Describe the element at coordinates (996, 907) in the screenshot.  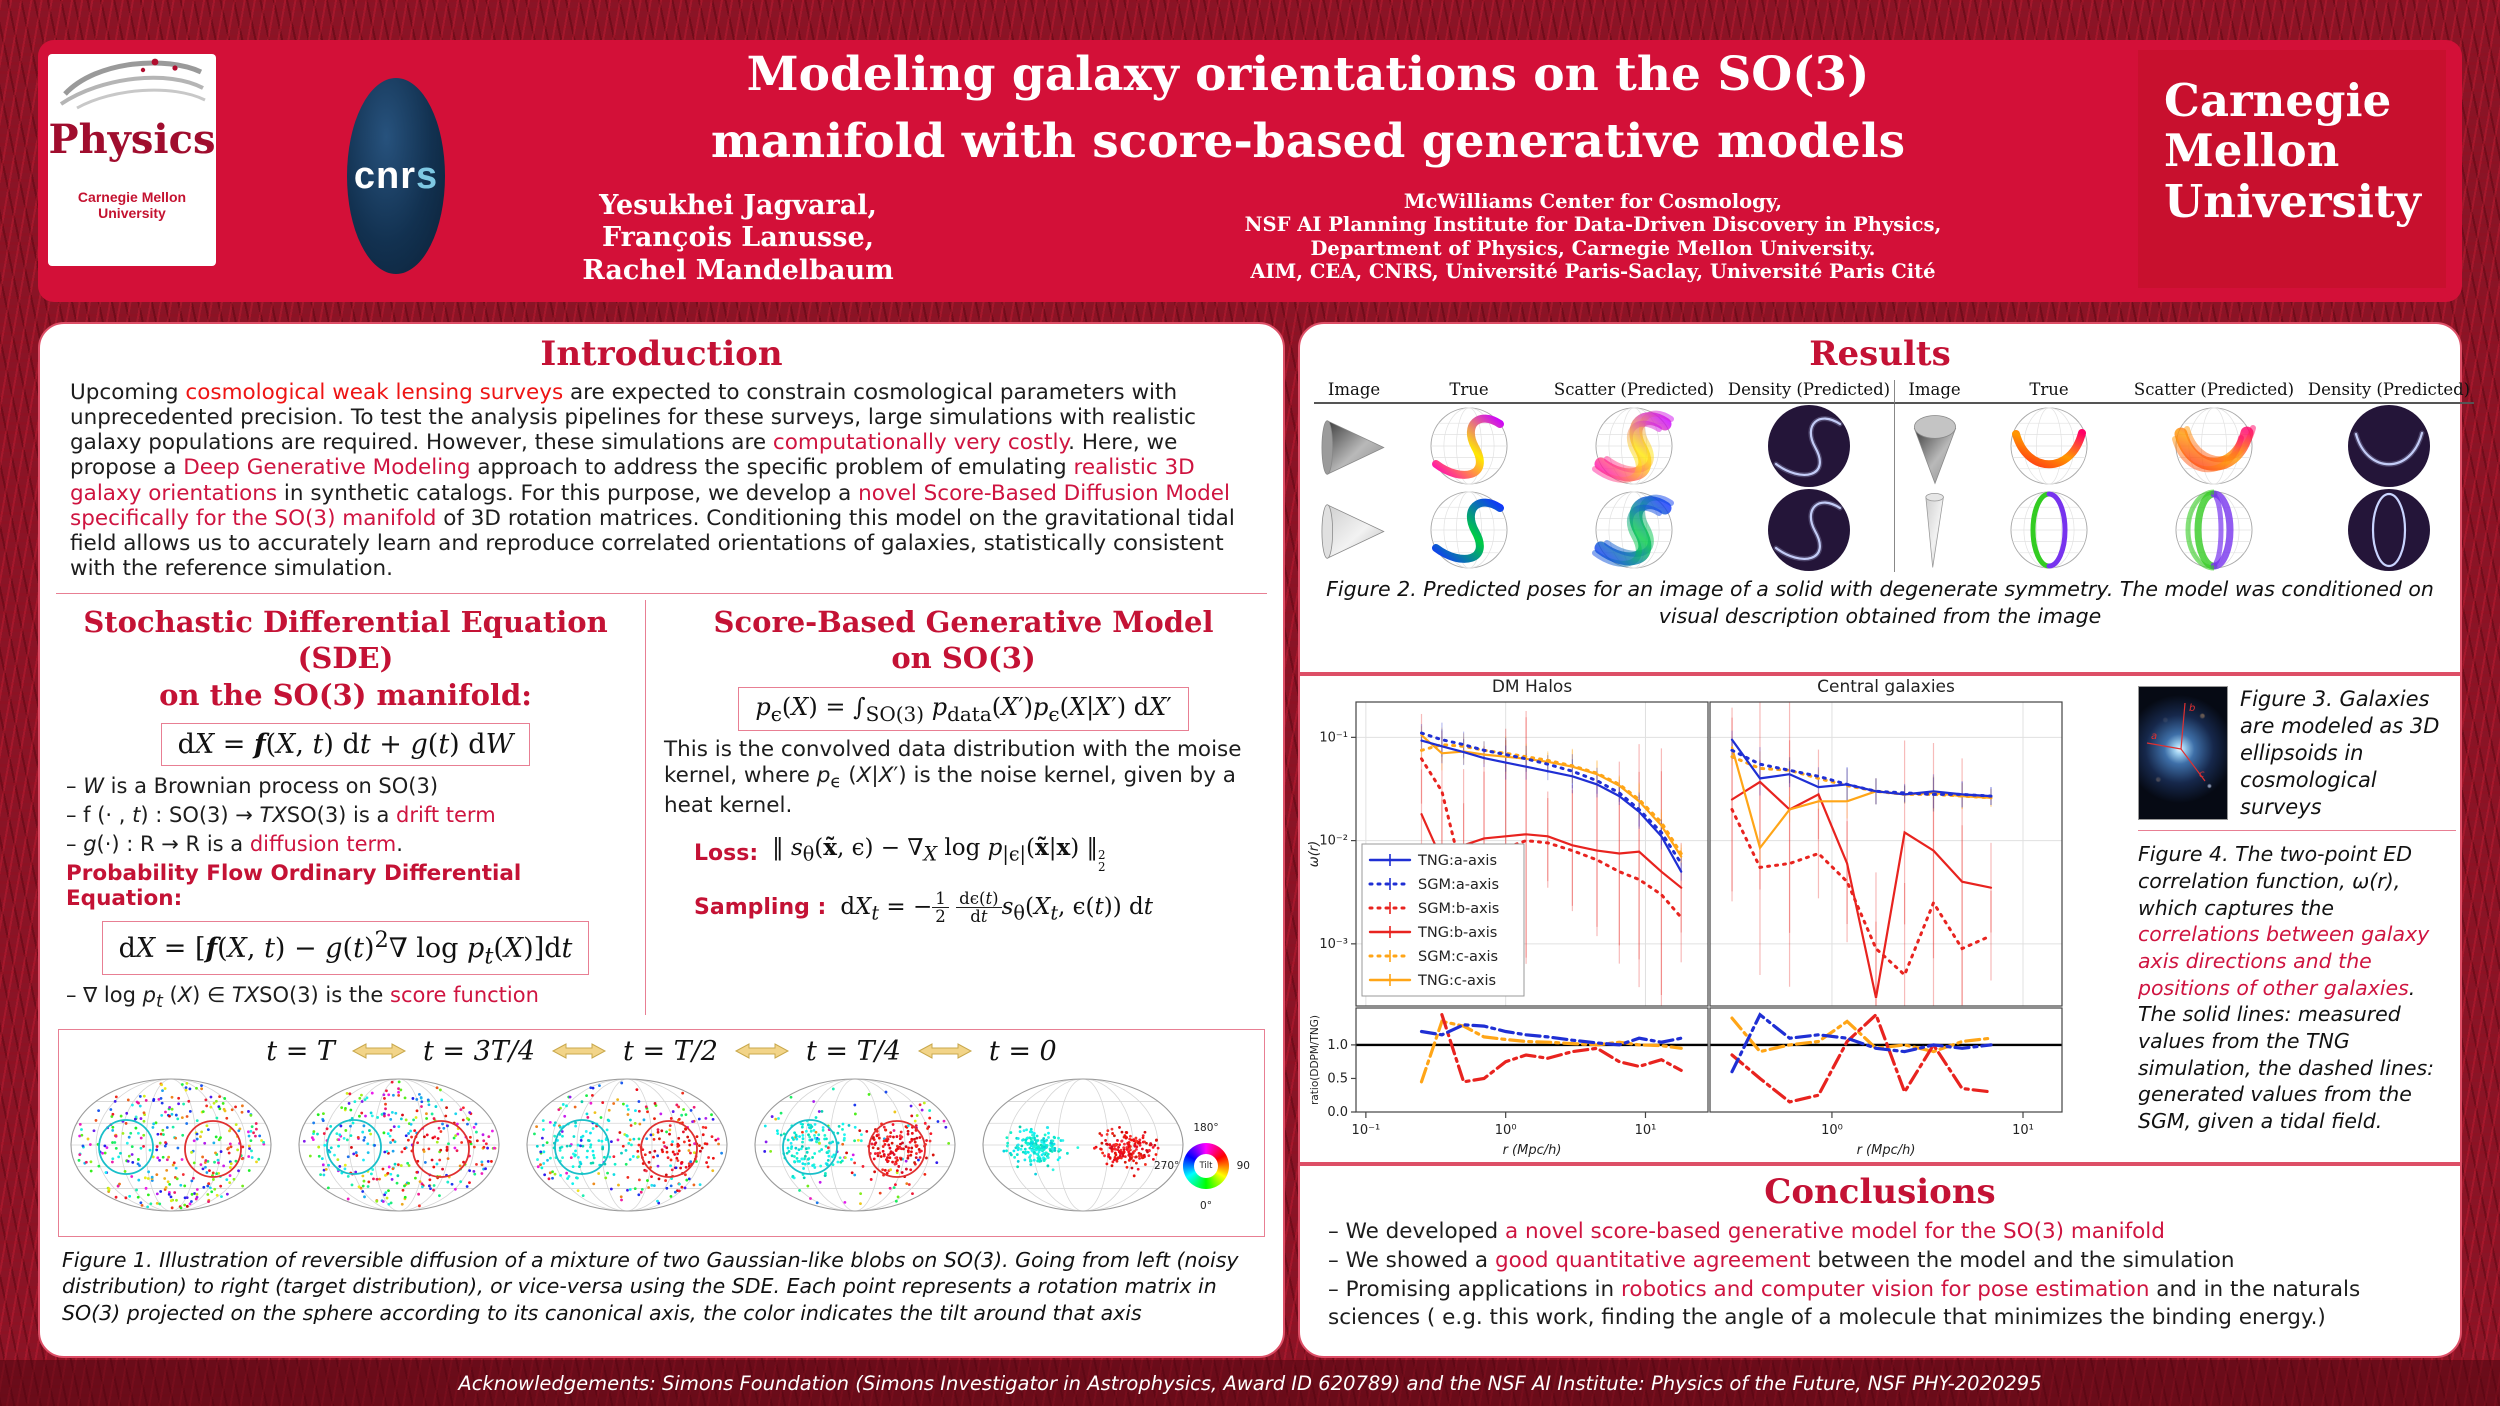
I see `sampling-formula: dXt = −1 2 dϵ(t) dt sθ(Xt, ϵ(t)) dt` at that location.